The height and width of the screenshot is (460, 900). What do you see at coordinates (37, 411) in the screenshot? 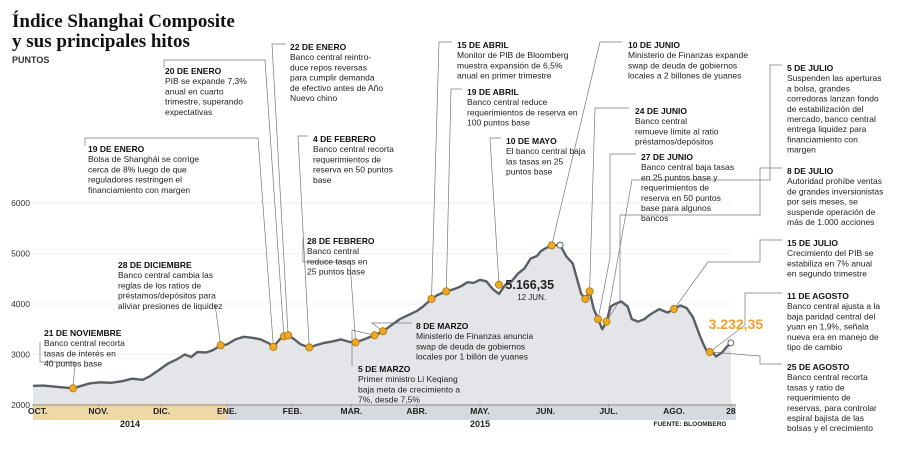
I see `x-month-label: OCT.` at bounding box center [37, 411].